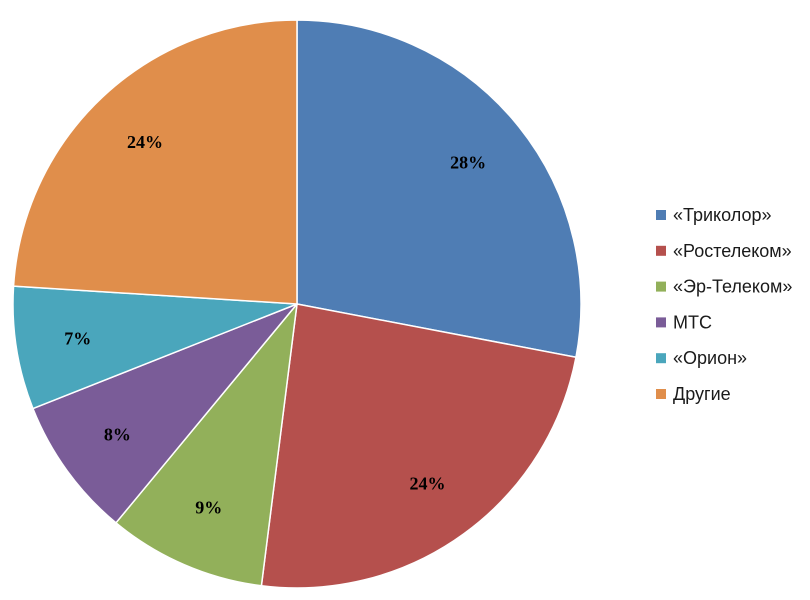 This screenshot has width=810, height=600. I want to click on legend-label: «Орион», so click(710, 358).